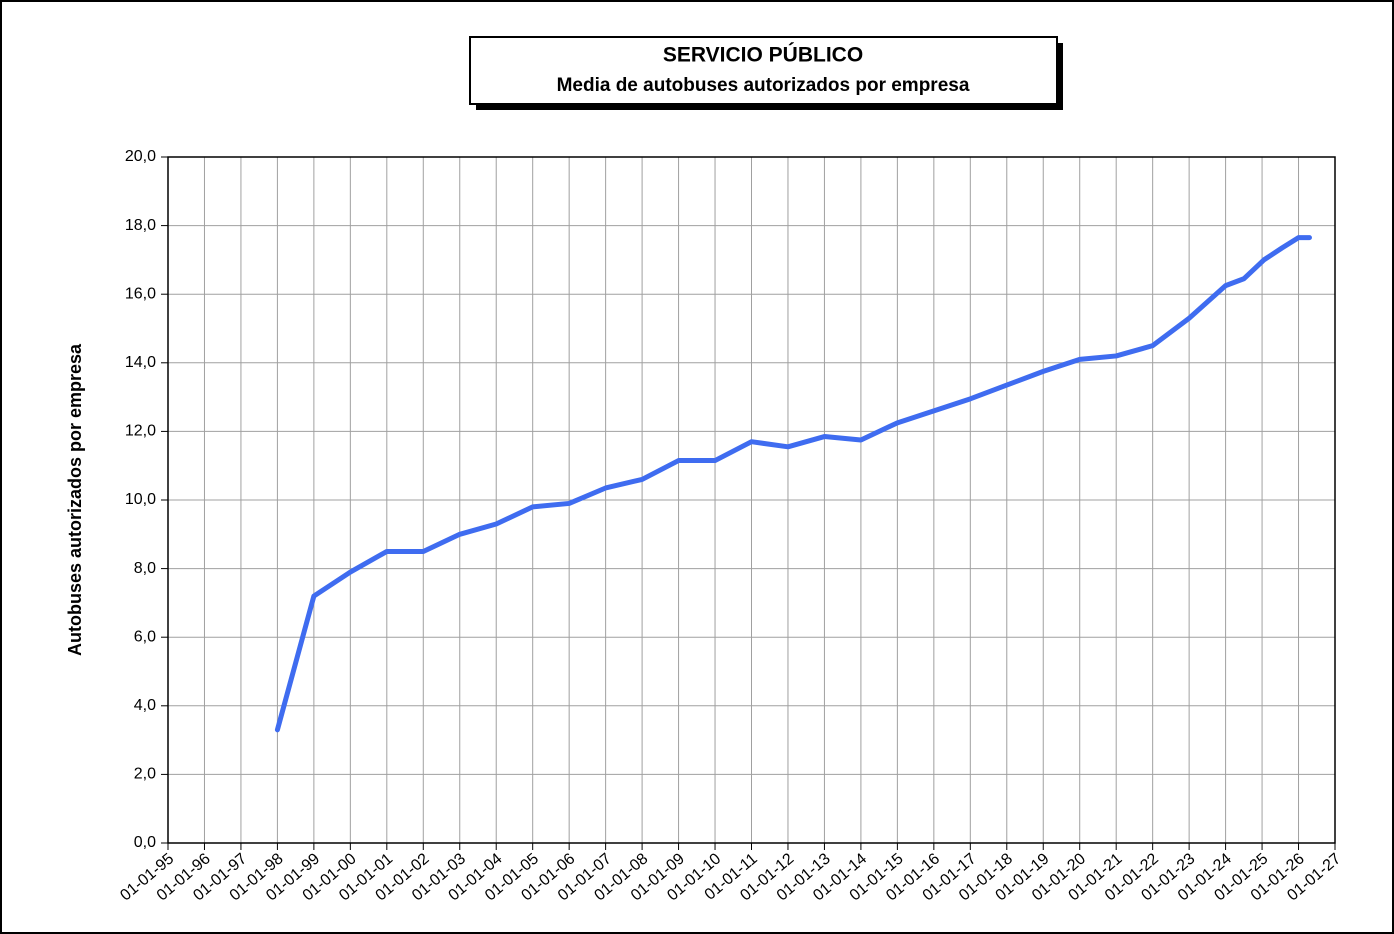 This screenshot has width=1394, height=934. I want to click on y-tick-label: 2,0, so click(145, 774).